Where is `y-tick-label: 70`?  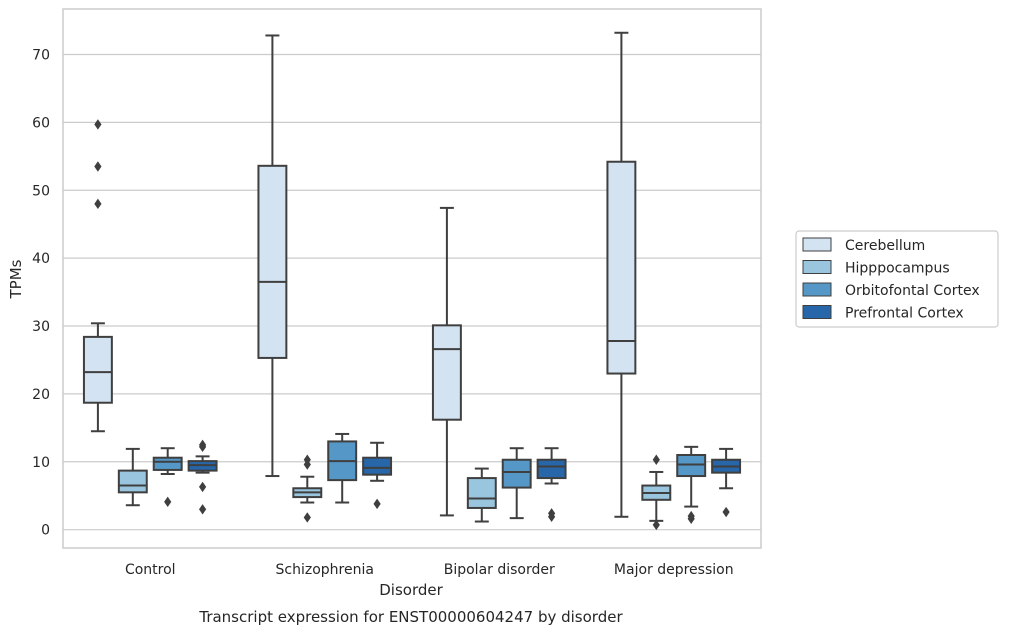
y-tick-label: 70 is located at coordinates (41, 55).